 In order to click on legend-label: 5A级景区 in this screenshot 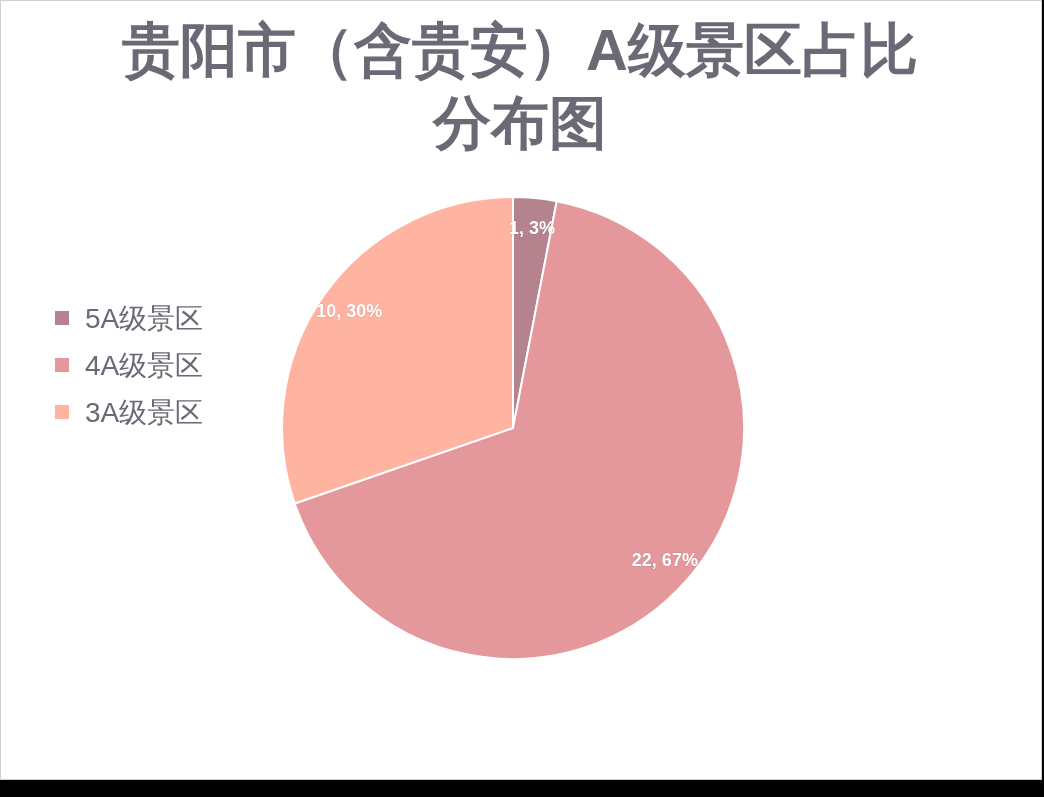, I will do `click(144, 318)`.